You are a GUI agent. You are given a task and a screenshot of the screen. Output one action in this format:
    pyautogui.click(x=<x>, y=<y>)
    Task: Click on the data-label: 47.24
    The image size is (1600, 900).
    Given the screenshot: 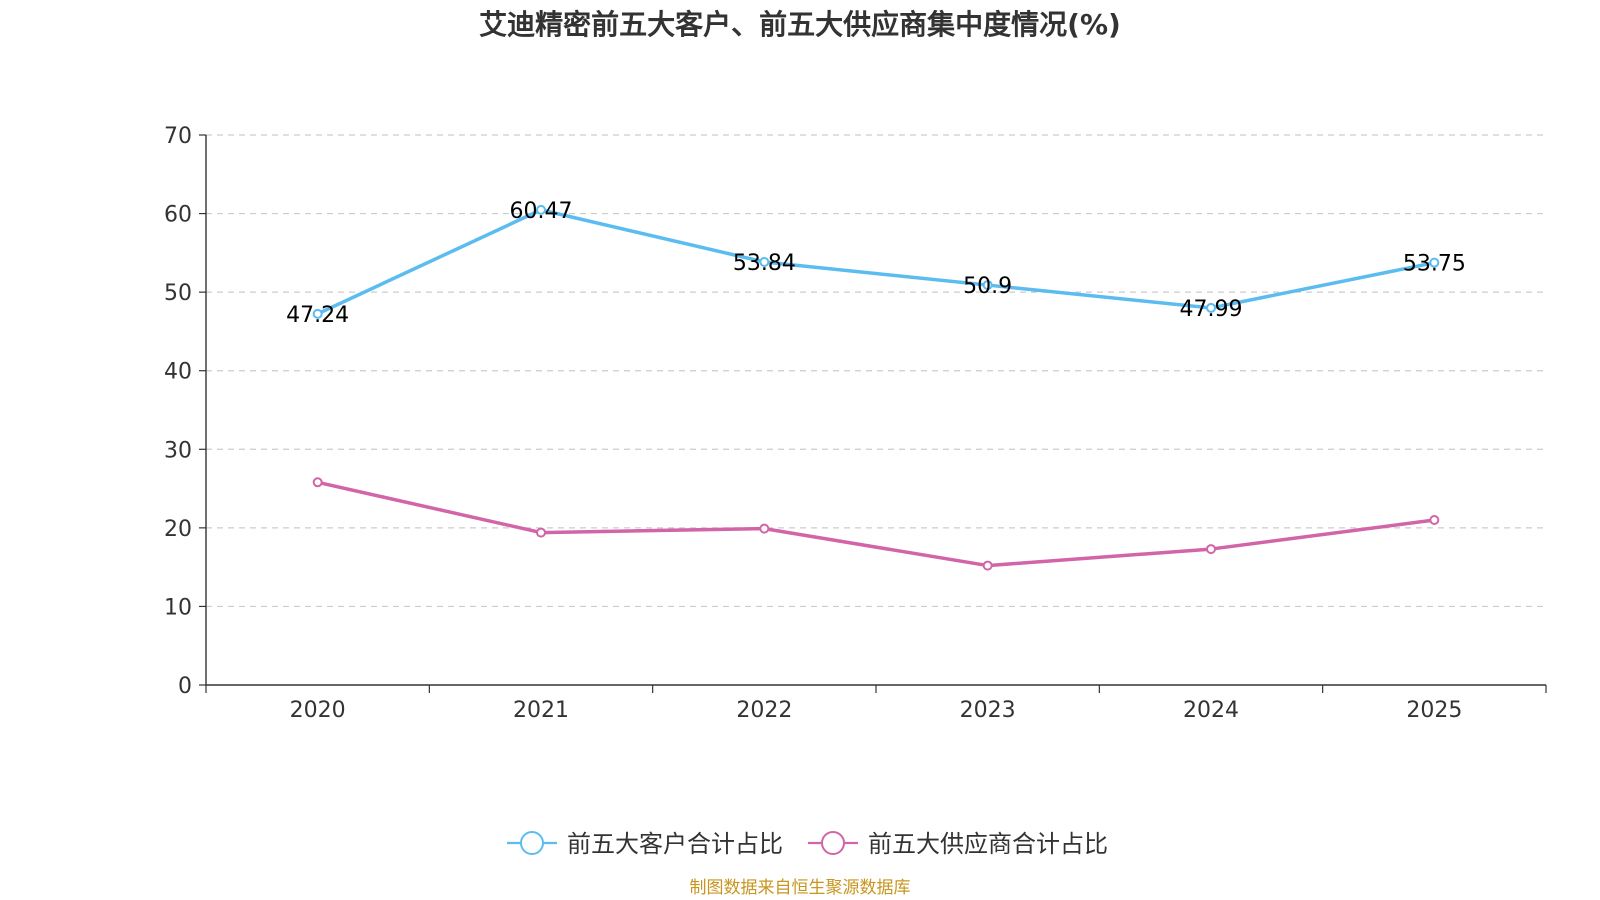 What is the action you would take?
    pyautogui.click(x=317, y=315)
    